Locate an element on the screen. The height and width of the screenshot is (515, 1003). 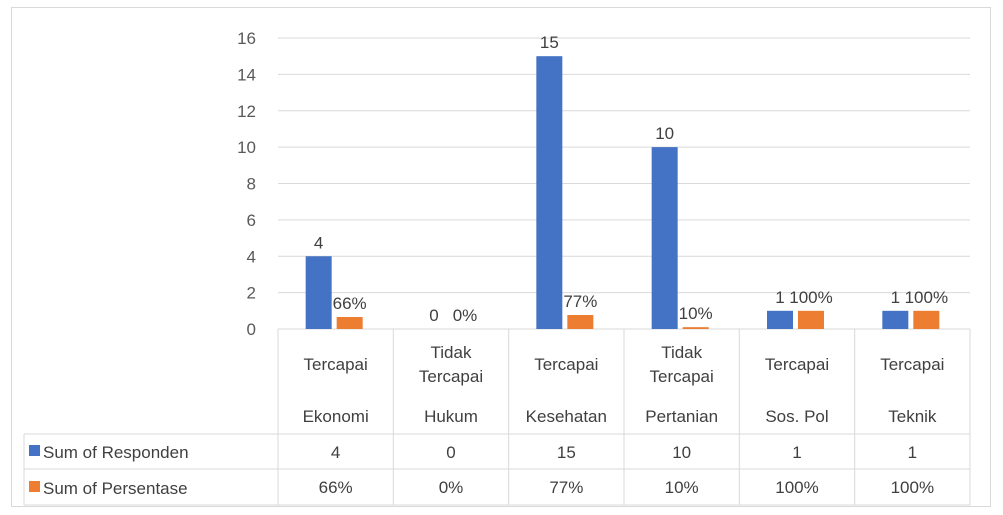
data-label-responden: 15 is located at coordinates (549, 42).